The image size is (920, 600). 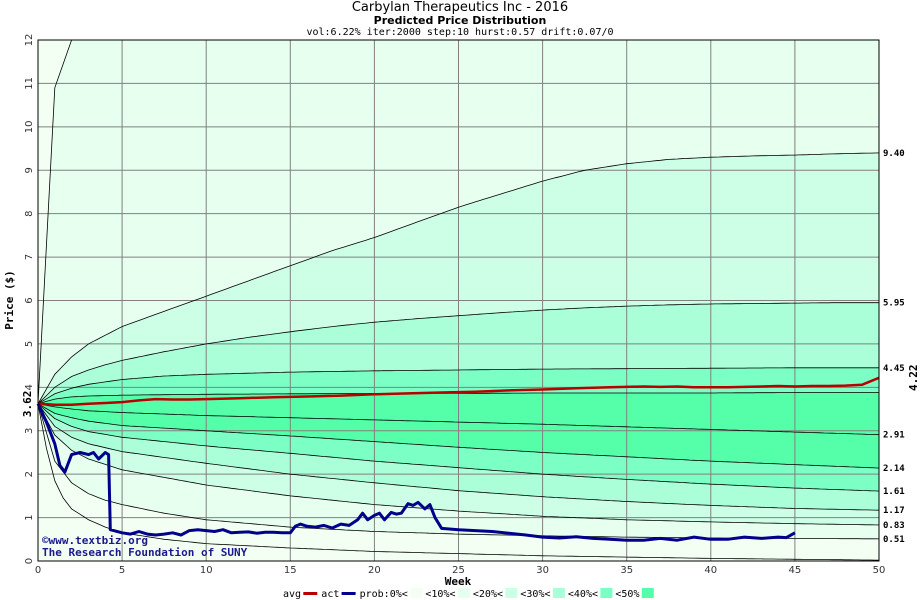 What do you see at coordinates (29, 561) in the screenshot?
I see `y-tick-label: 0` at bounding box center [29, 561].